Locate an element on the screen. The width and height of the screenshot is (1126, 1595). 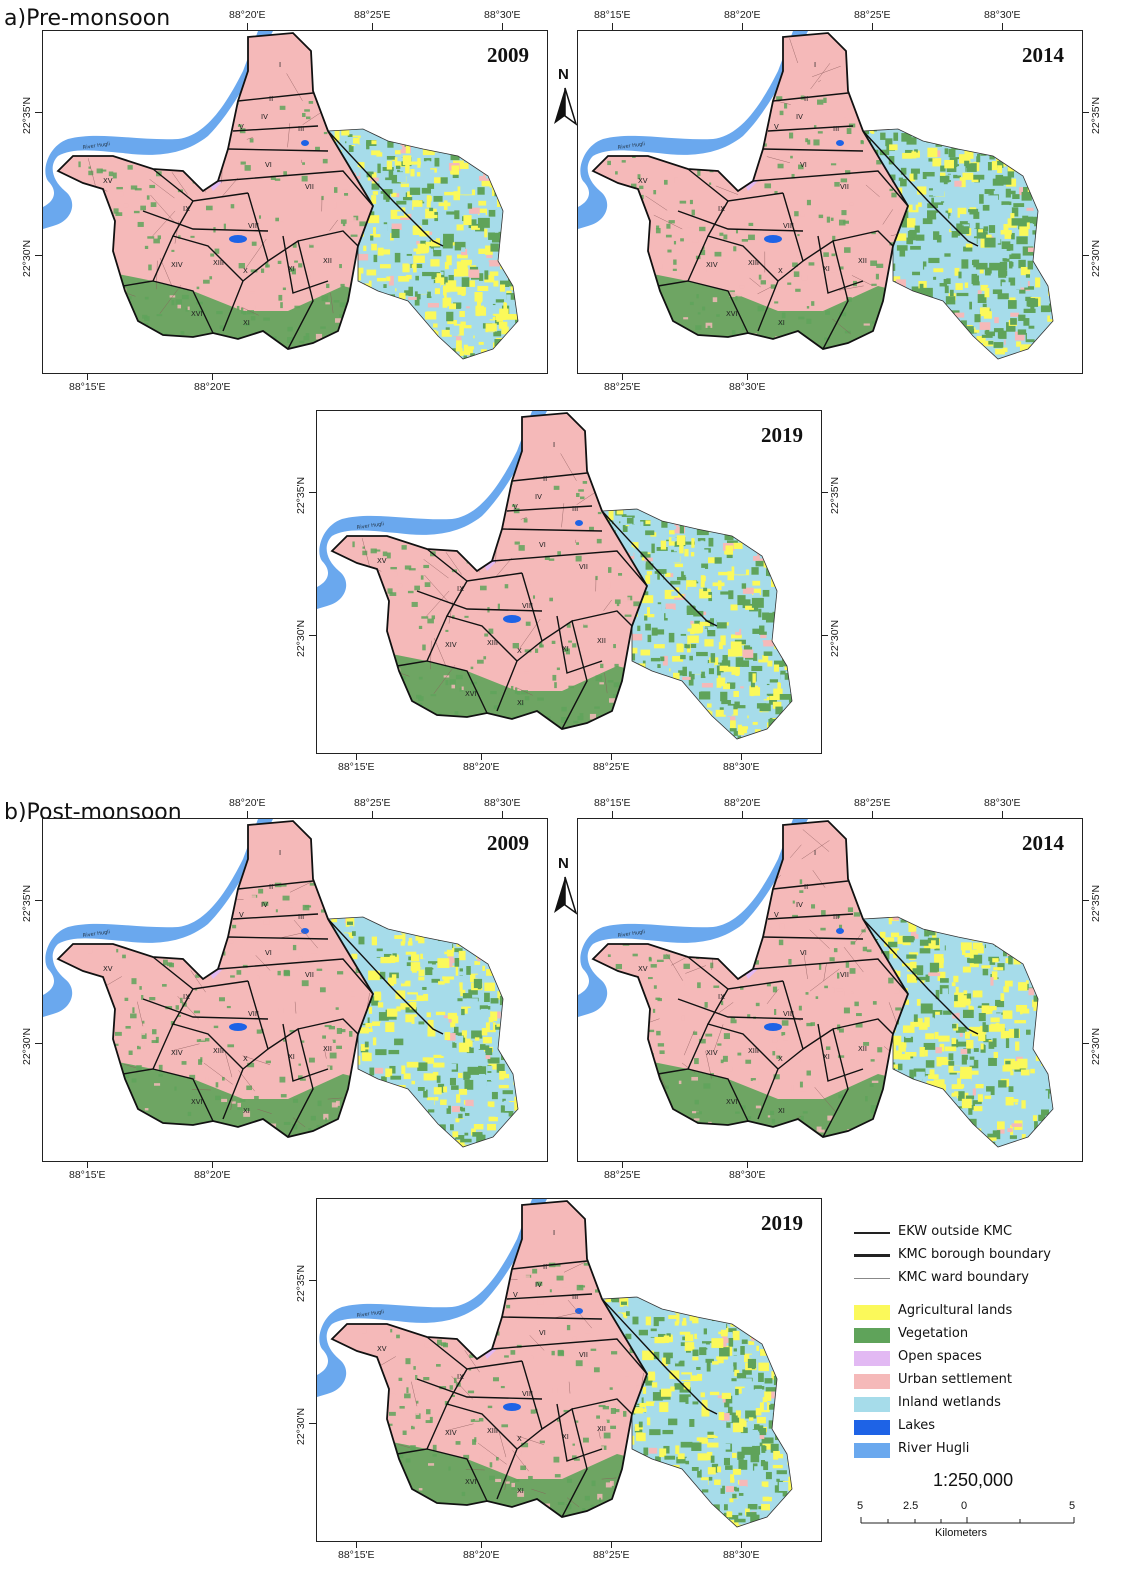
borough-boundary is located at coordinates (825, 294).